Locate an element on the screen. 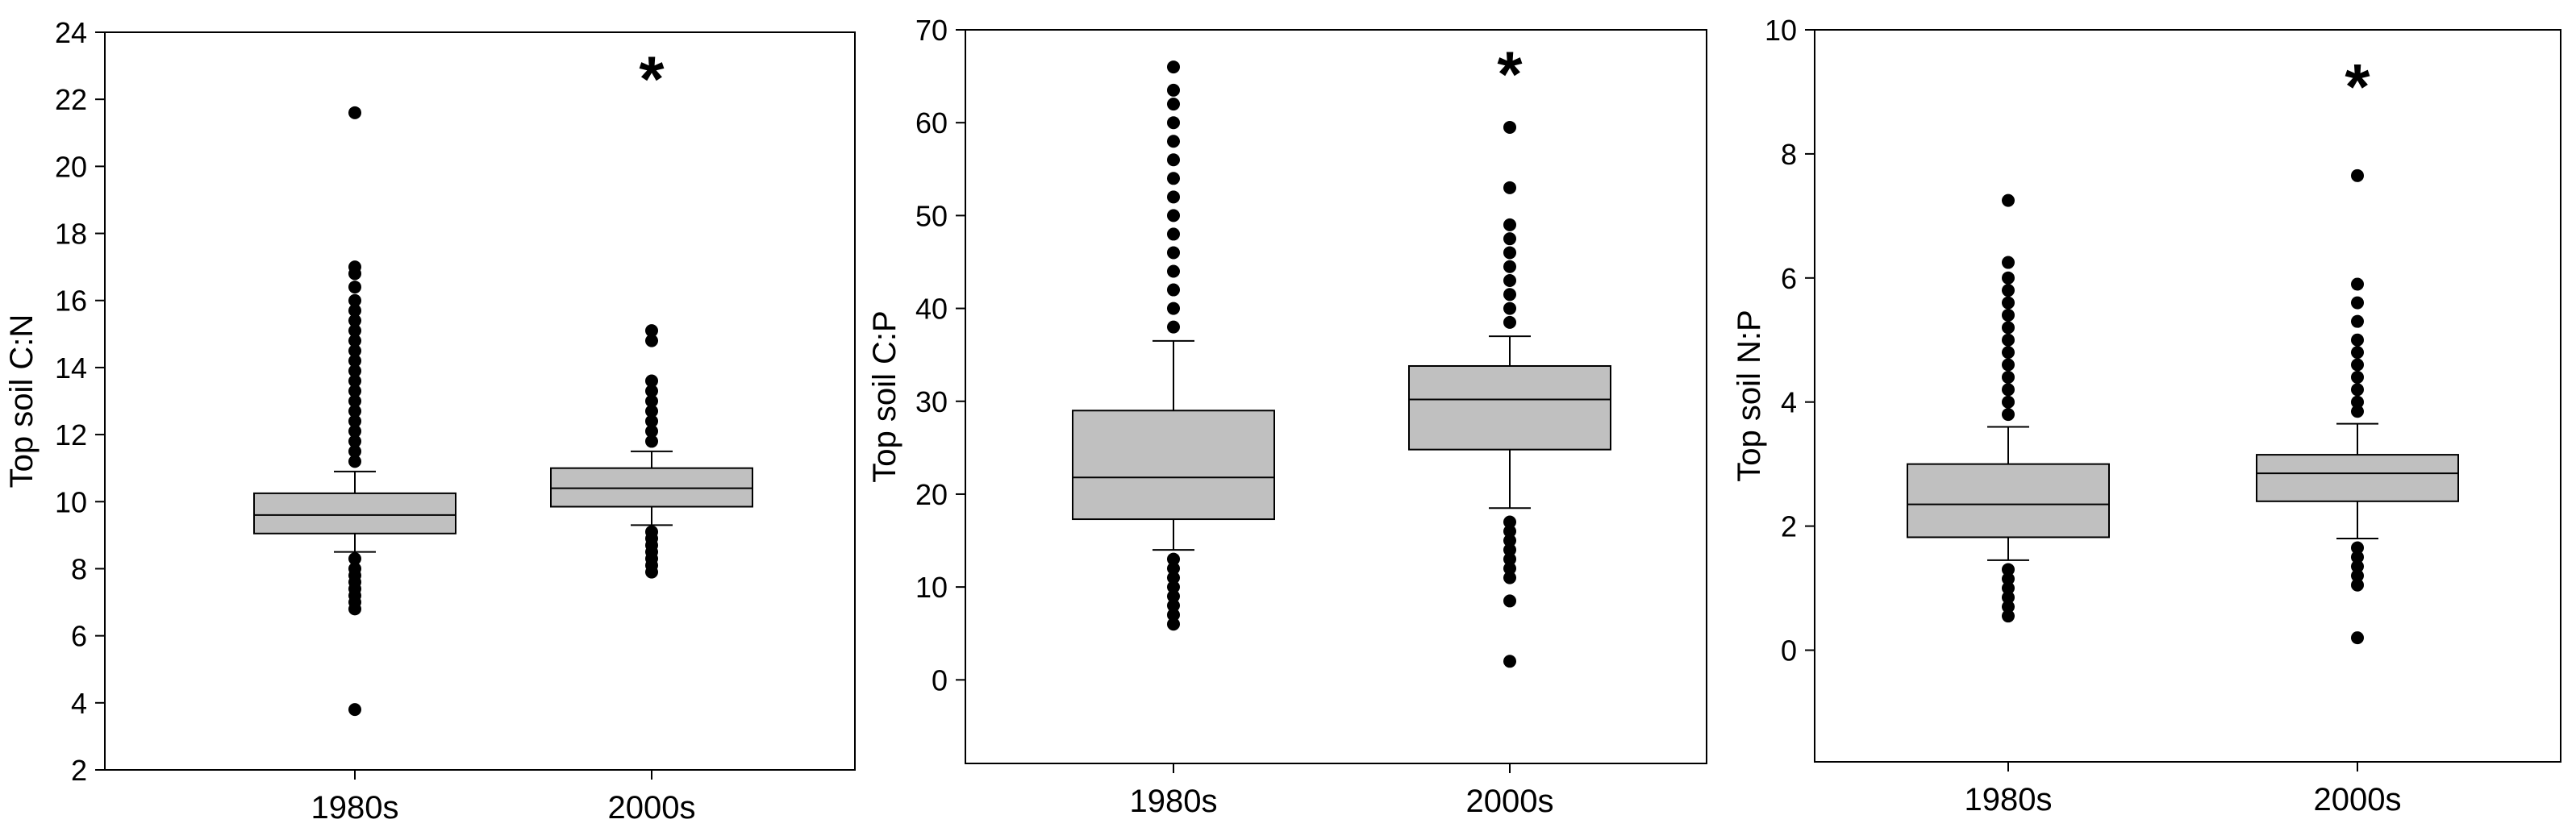  y-tick-label: 24 is located at coordinates (71, 32).